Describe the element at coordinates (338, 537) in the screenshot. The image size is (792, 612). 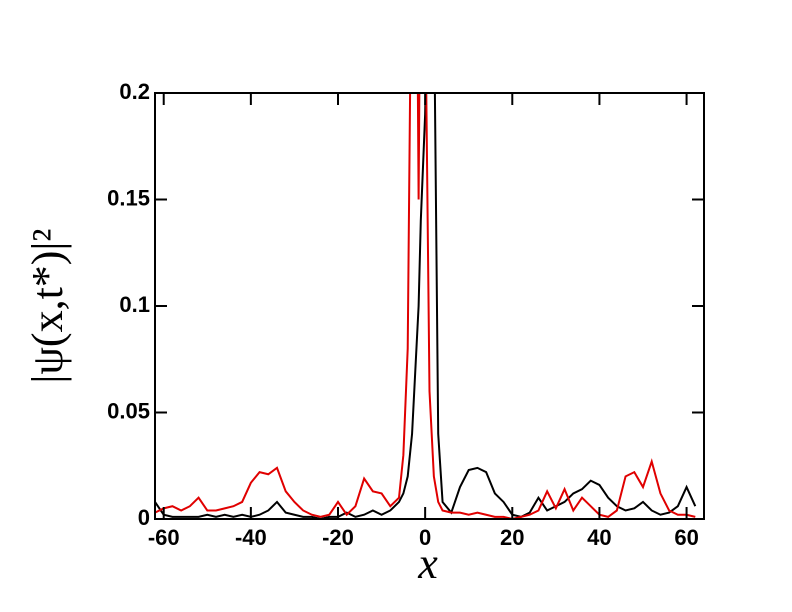
I see `x-tick-label: -20` at that location.